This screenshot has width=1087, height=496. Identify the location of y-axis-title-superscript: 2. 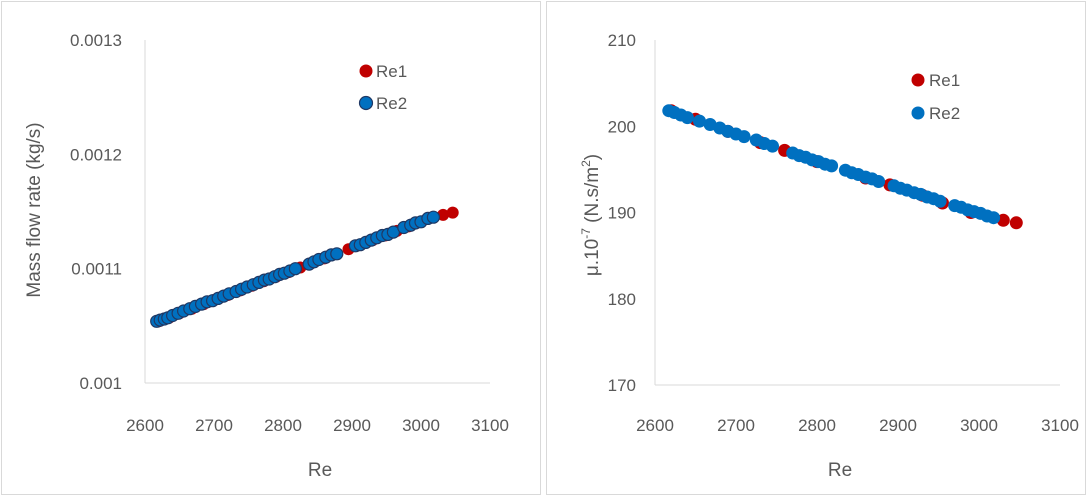
(586, 163).